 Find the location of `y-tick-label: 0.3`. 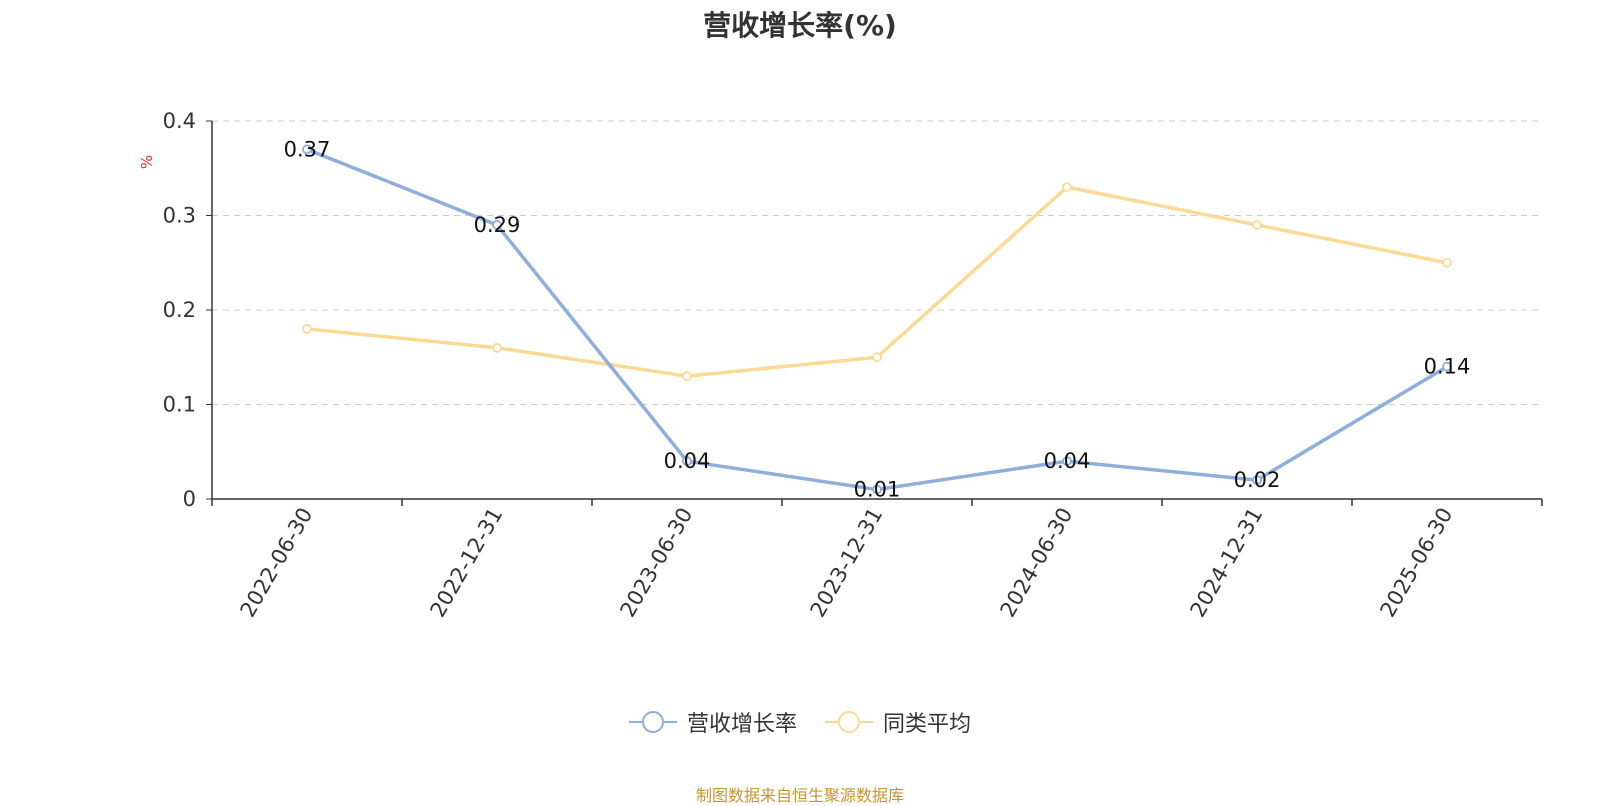

y-tick-label: 0.3 is located at coordinates (179, 216).